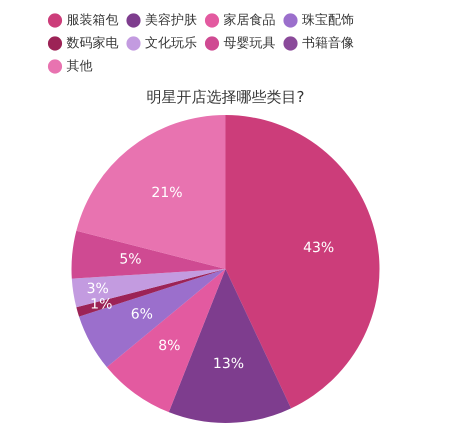 Image resolution: width=451 pixels, height=431 pixels. I want to click on legend-label: 美容护肤, so click(171, 20).